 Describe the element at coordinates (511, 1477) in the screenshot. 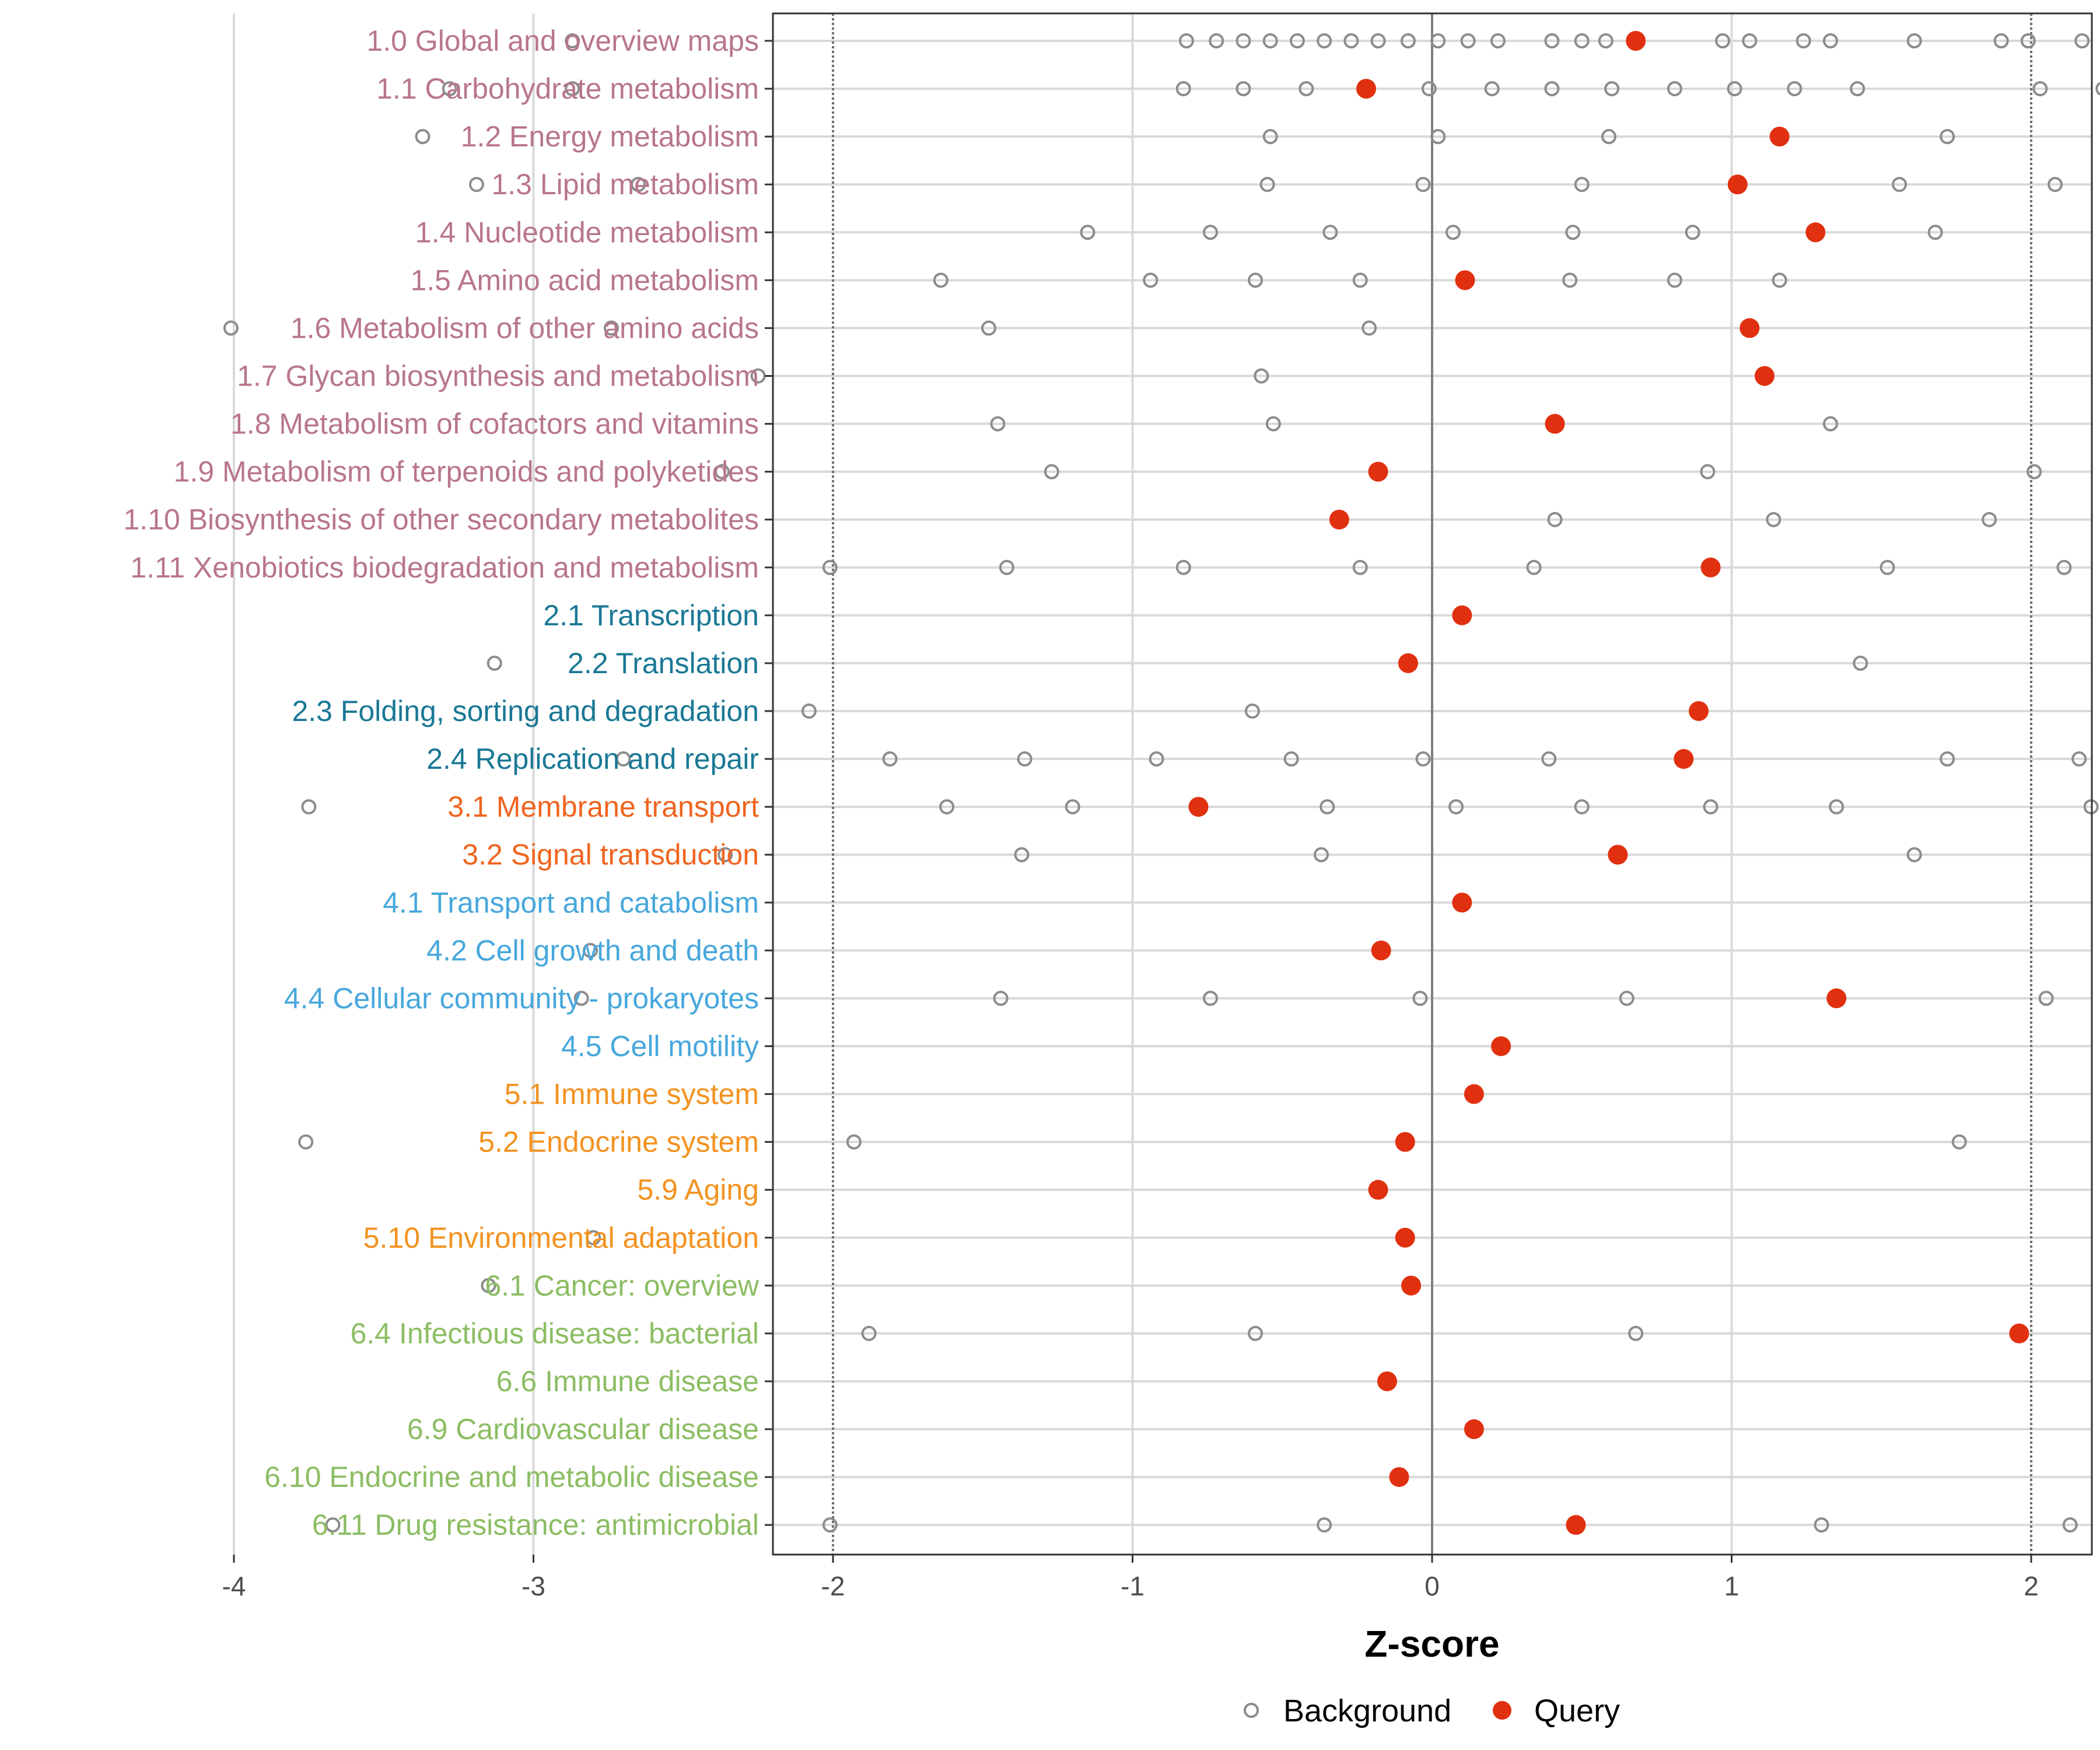

I see `y-category-label: 6.10 Endocrine and metabolic disease` at that location.